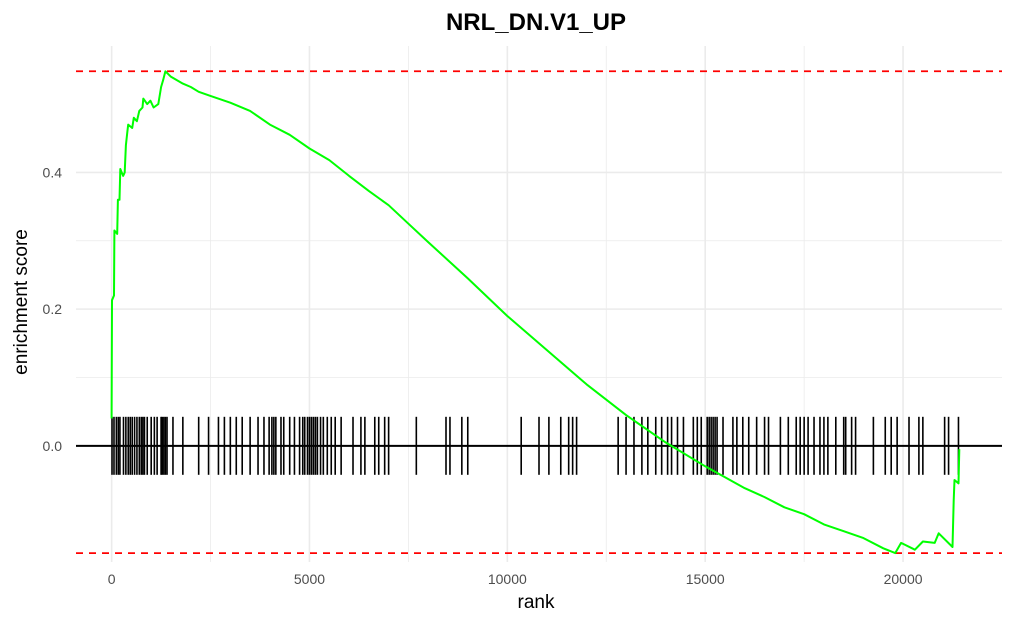  What do you see at coordinates (536, 22) in the screenshot?
I see `chart-title: NRL_DN.V1_UP` at bounding box center [536, 22].